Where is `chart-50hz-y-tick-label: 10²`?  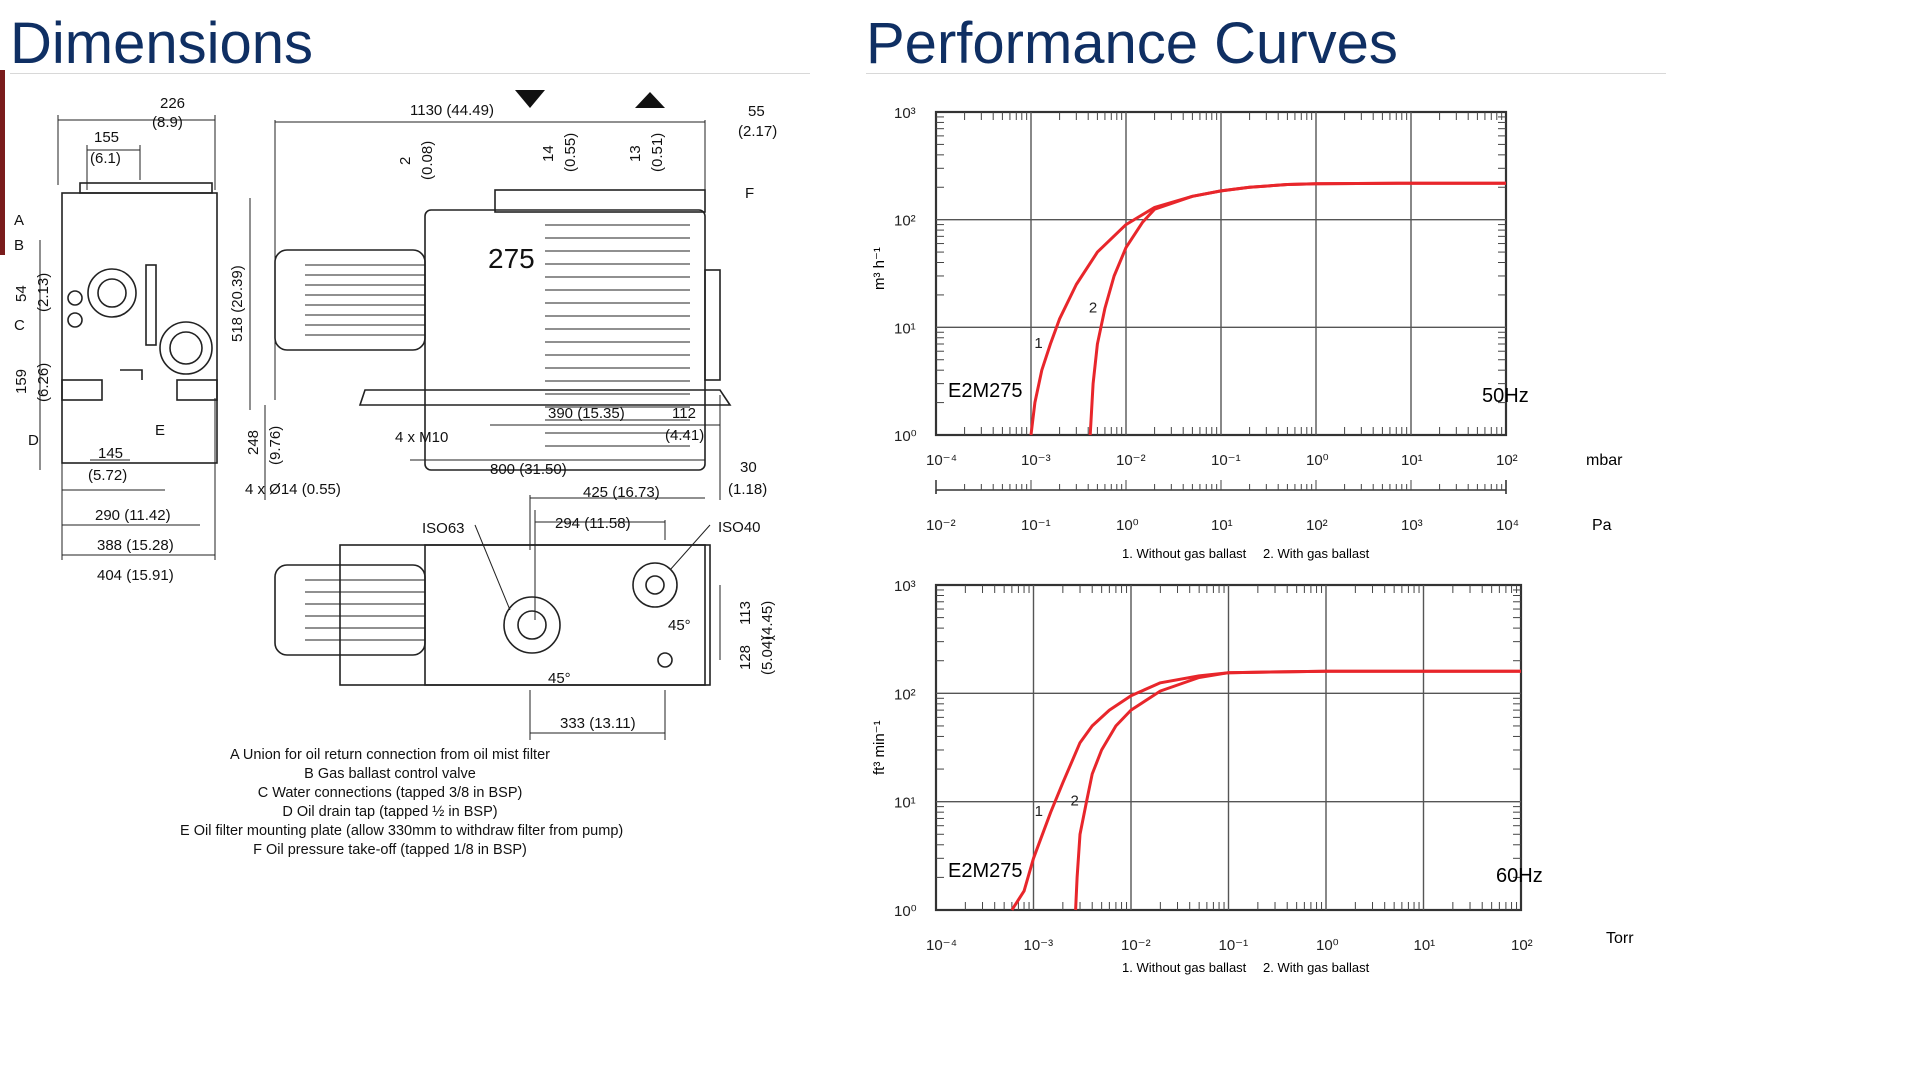 chart-50hz-y-tick-label: 10² is located at coordinates (905, 221).